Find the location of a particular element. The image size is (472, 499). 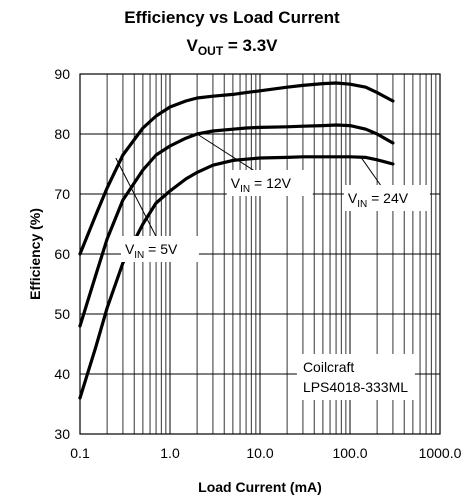

x-tick-label: 1000.0 is located at coordinates (440, 453).